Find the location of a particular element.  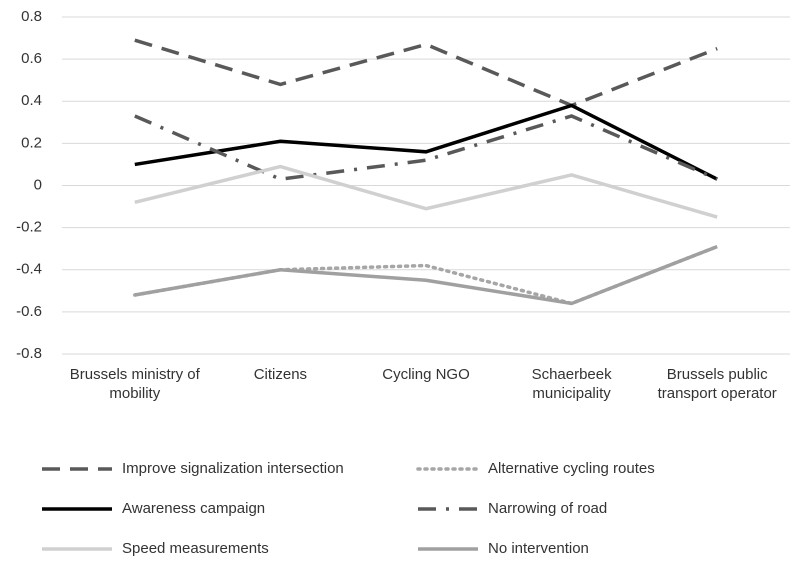

legend-label: Alternative cycling routes is located at coordinates (571, 468).